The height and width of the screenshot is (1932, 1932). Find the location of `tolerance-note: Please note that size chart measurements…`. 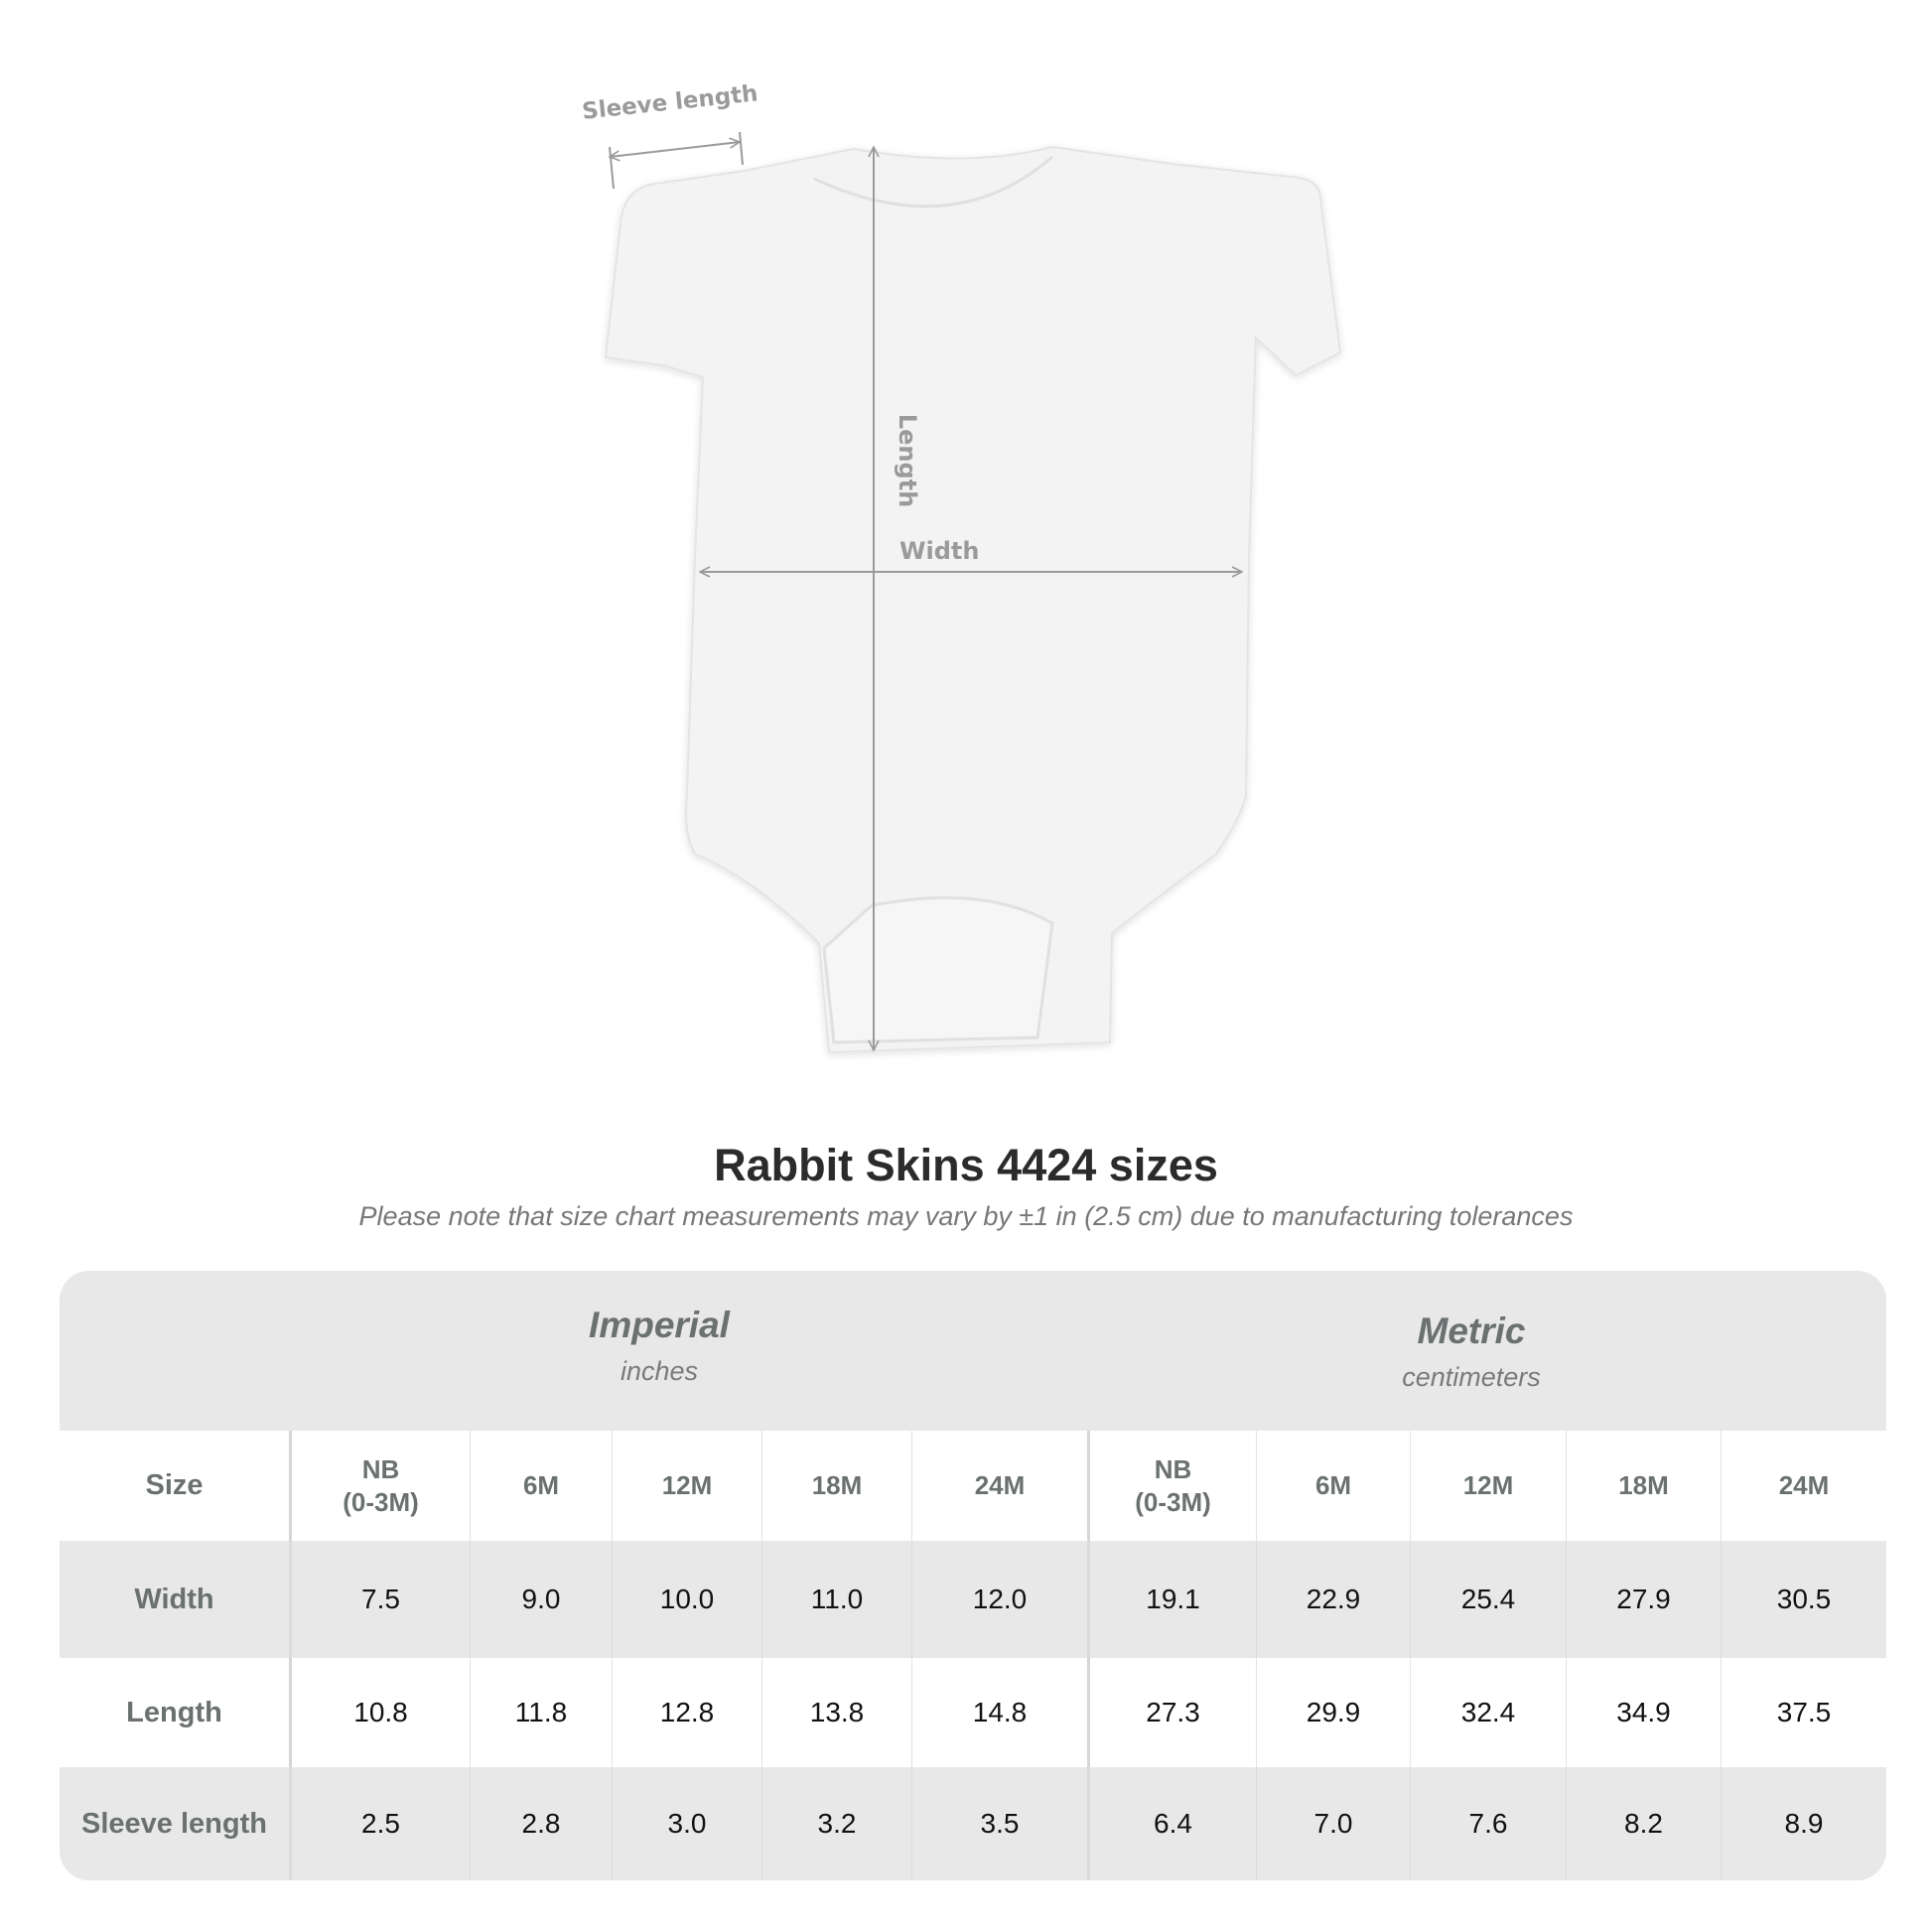

tolerance-note: Please note that size chart measurements… is located at coordinates (966, 1216).